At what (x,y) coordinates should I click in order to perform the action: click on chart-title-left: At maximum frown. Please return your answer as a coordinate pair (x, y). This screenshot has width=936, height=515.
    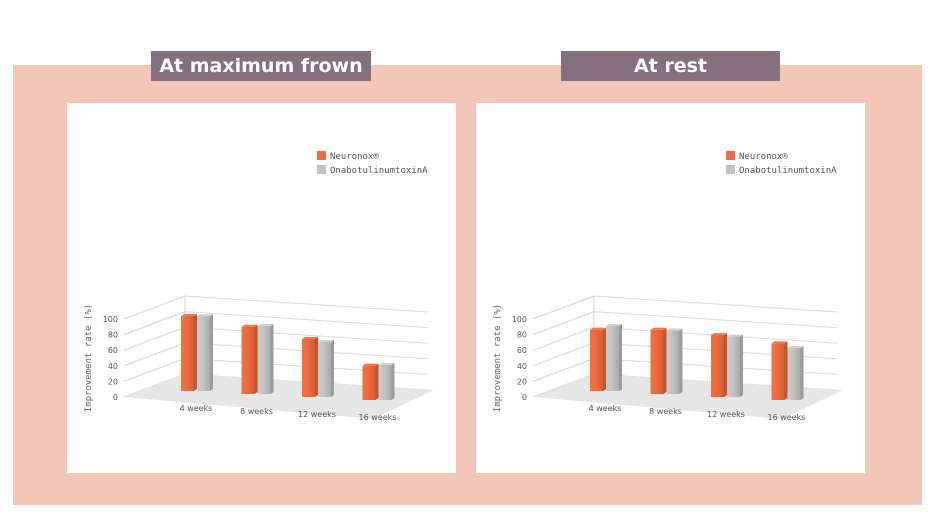
    Looking at the image, I should click on (261, 66).